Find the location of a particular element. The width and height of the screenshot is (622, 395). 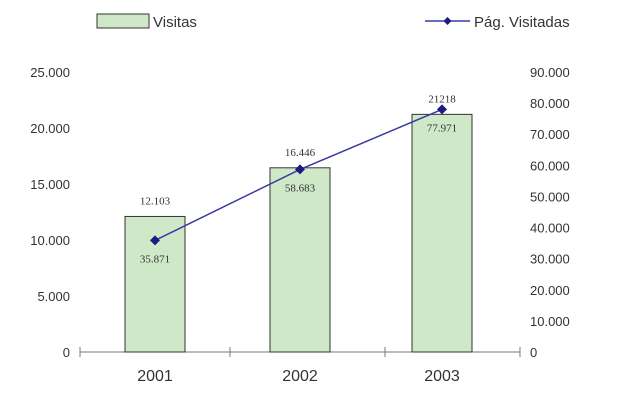

x-axis-categories: 2001 2002 2003 is located at coordinates (298, 376).